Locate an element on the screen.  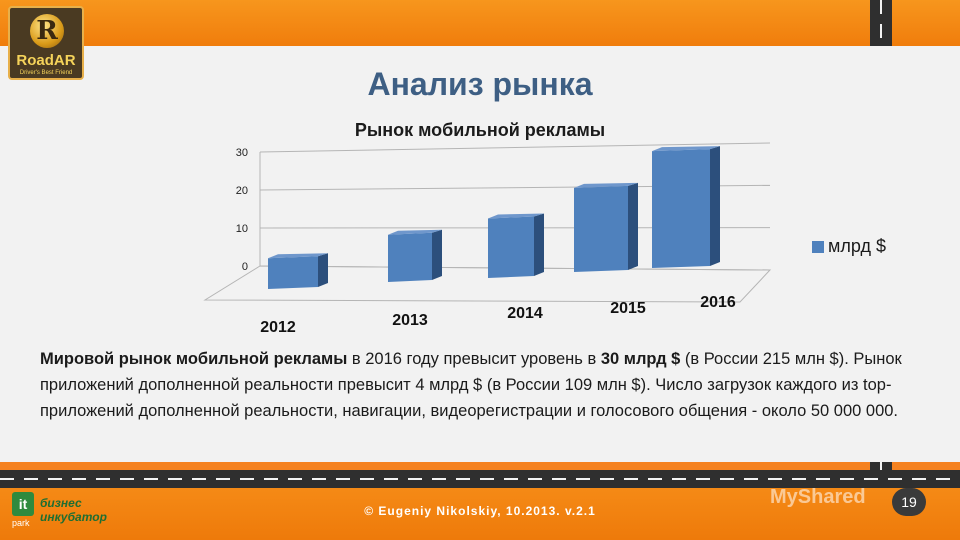
gridline is located at coordinates (515, 147).